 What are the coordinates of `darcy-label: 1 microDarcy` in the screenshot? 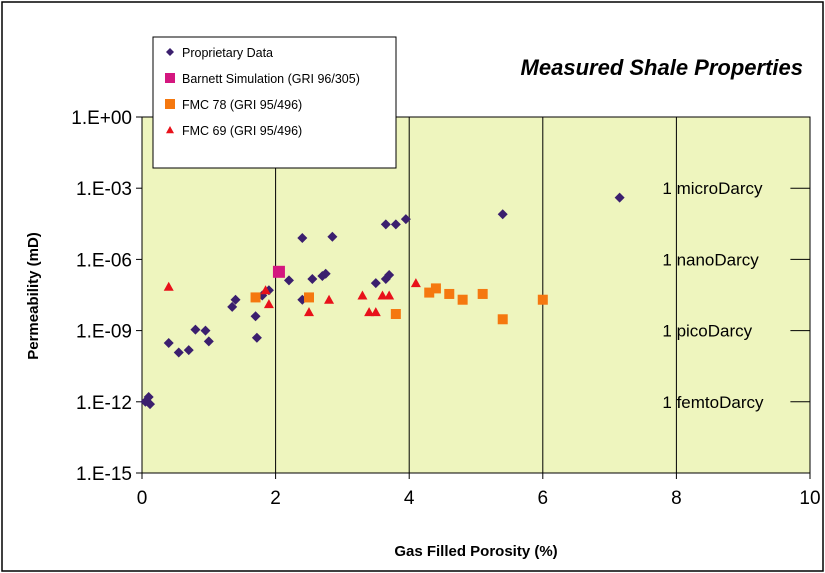 It's located at (712, 188).